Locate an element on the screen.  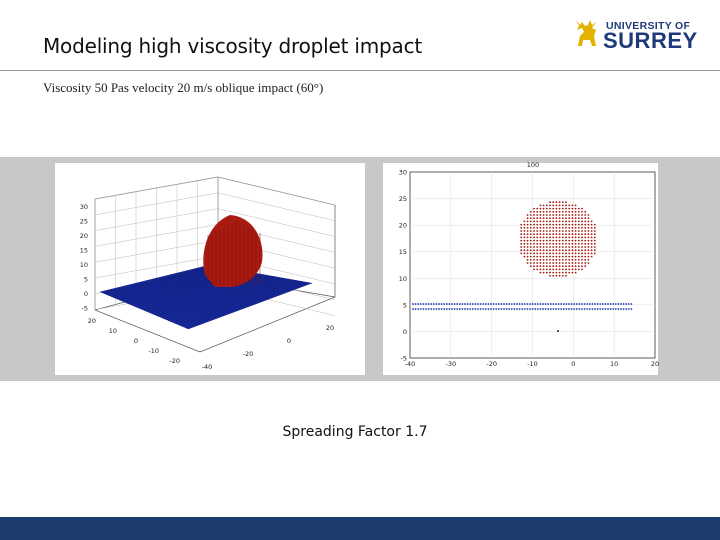
z-tick-label: 0 is located at coordinates (86, 294).